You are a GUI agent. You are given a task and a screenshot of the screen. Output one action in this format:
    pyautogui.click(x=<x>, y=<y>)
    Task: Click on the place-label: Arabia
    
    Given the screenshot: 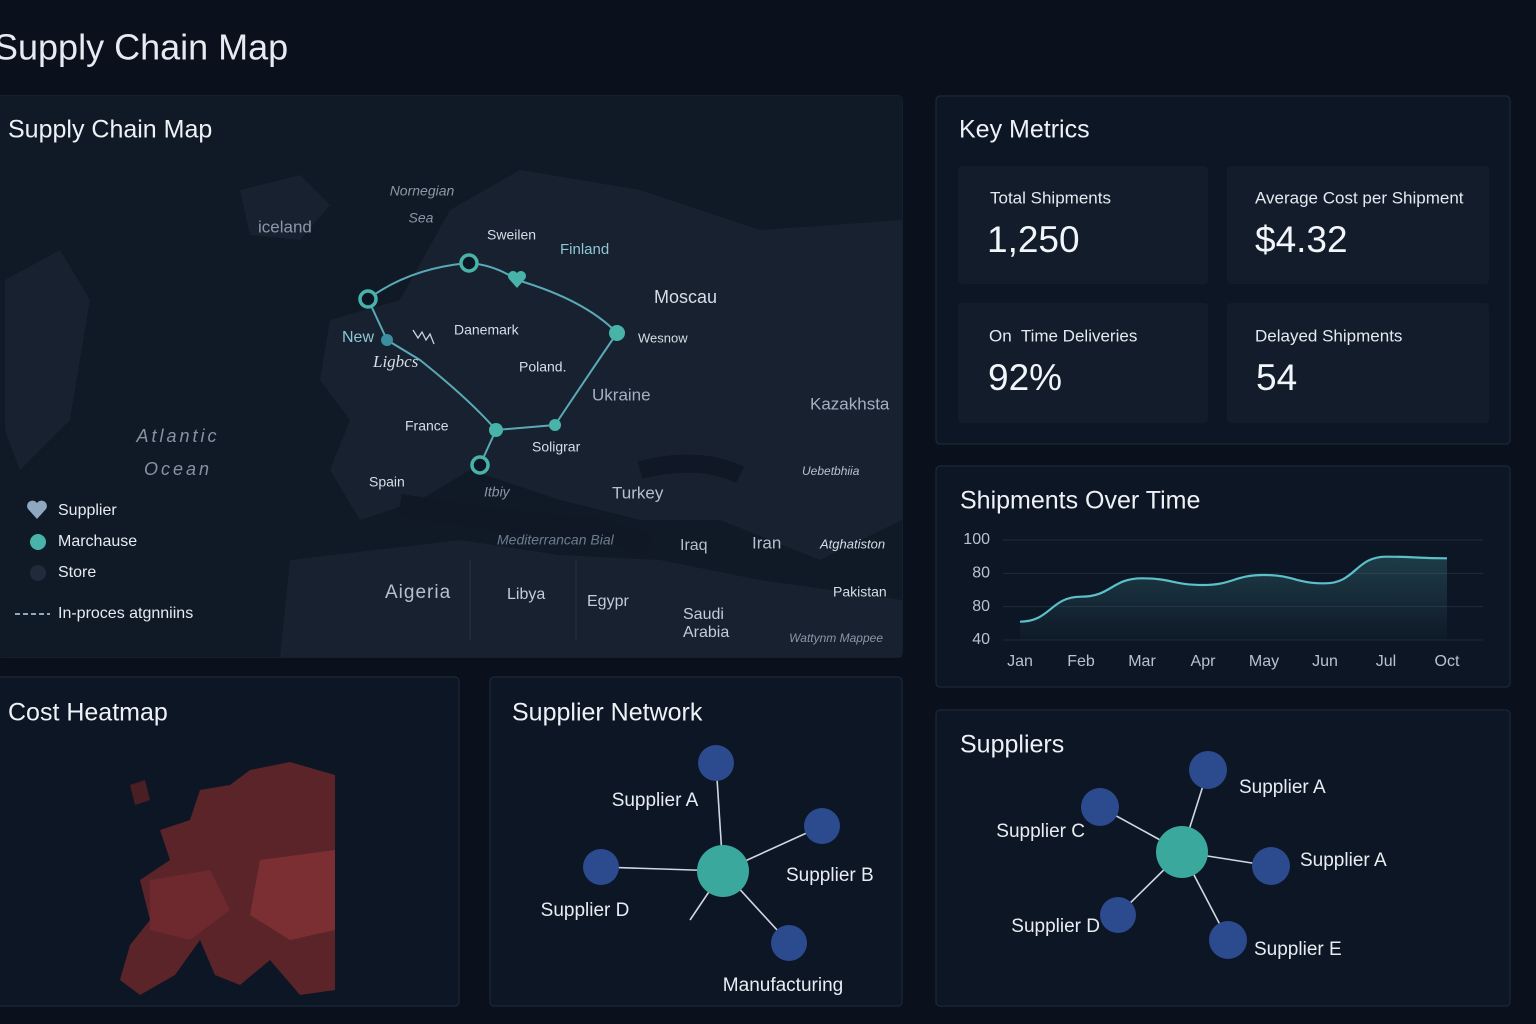 What is the action you would take?
    pyautogui.click(x=706, y=632)
    